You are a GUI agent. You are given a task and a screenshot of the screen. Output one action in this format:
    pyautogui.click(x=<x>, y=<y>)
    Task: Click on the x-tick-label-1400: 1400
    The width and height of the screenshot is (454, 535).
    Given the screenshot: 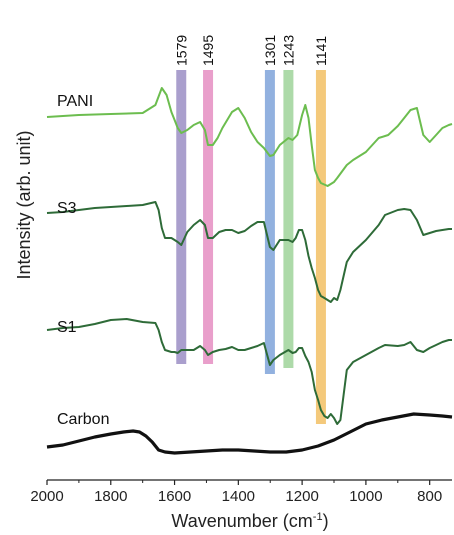 What is the action you would take?
    pyautogui.click(x=238, y=496)
    